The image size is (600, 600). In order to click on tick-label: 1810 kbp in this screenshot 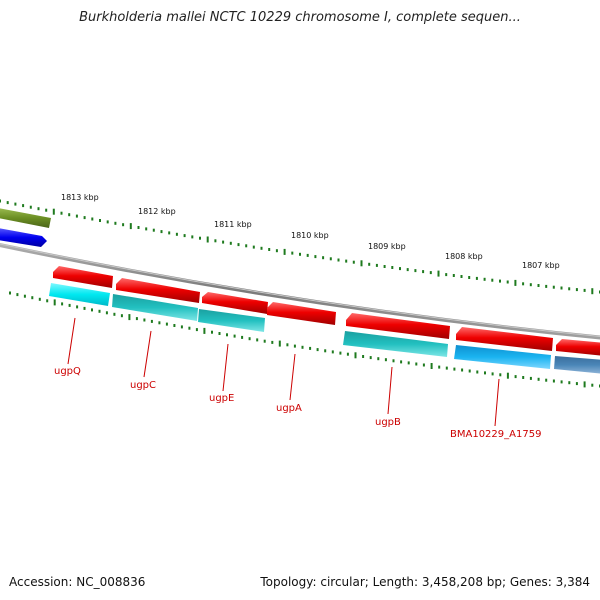, I will do `click(310, 235)`.